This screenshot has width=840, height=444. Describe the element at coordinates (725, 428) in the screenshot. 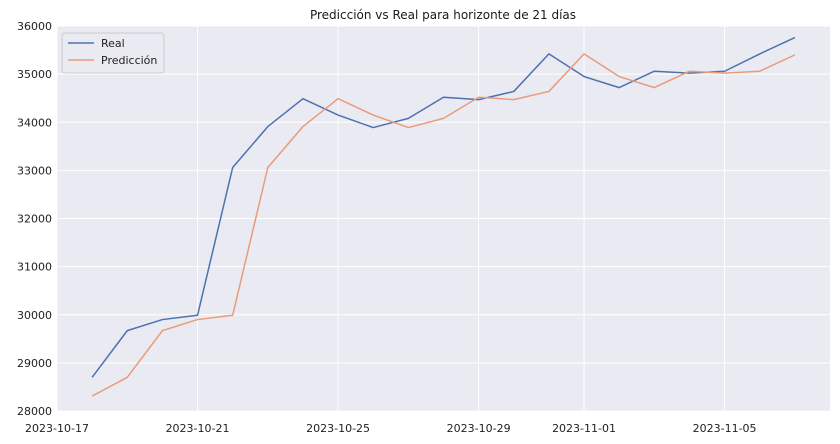

I see `x-tick-label: 2023-11-05` at that location.